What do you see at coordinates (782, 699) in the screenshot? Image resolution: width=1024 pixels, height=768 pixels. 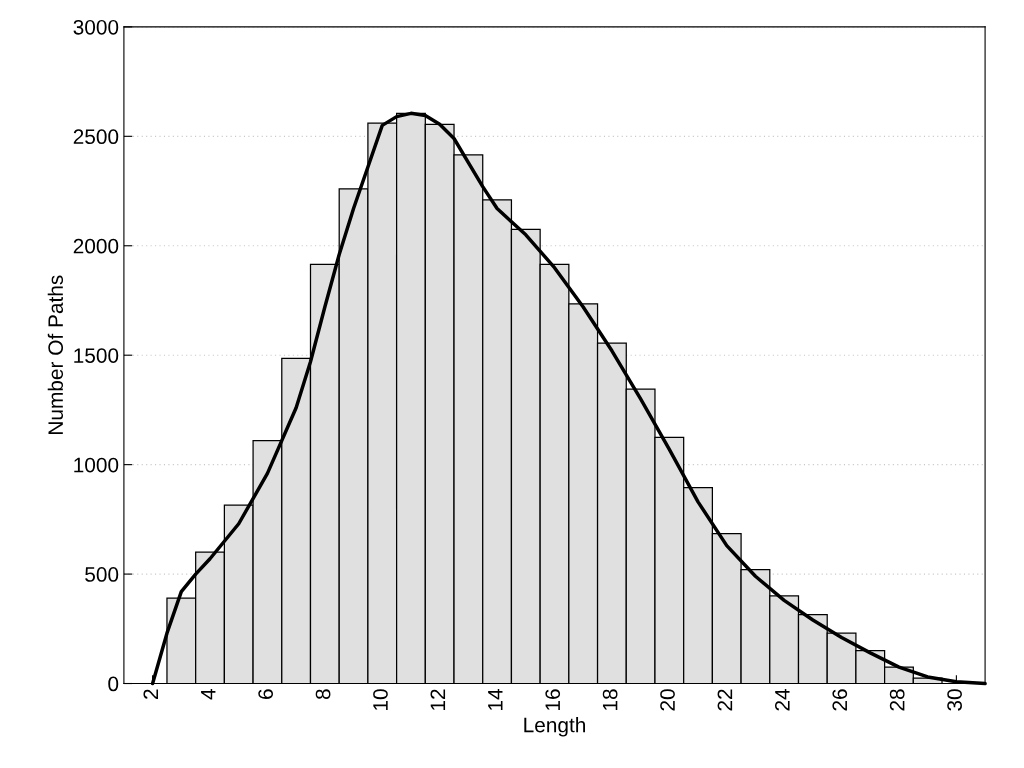 I see `x-tick-label: 24` at bounding box center [782, 699].